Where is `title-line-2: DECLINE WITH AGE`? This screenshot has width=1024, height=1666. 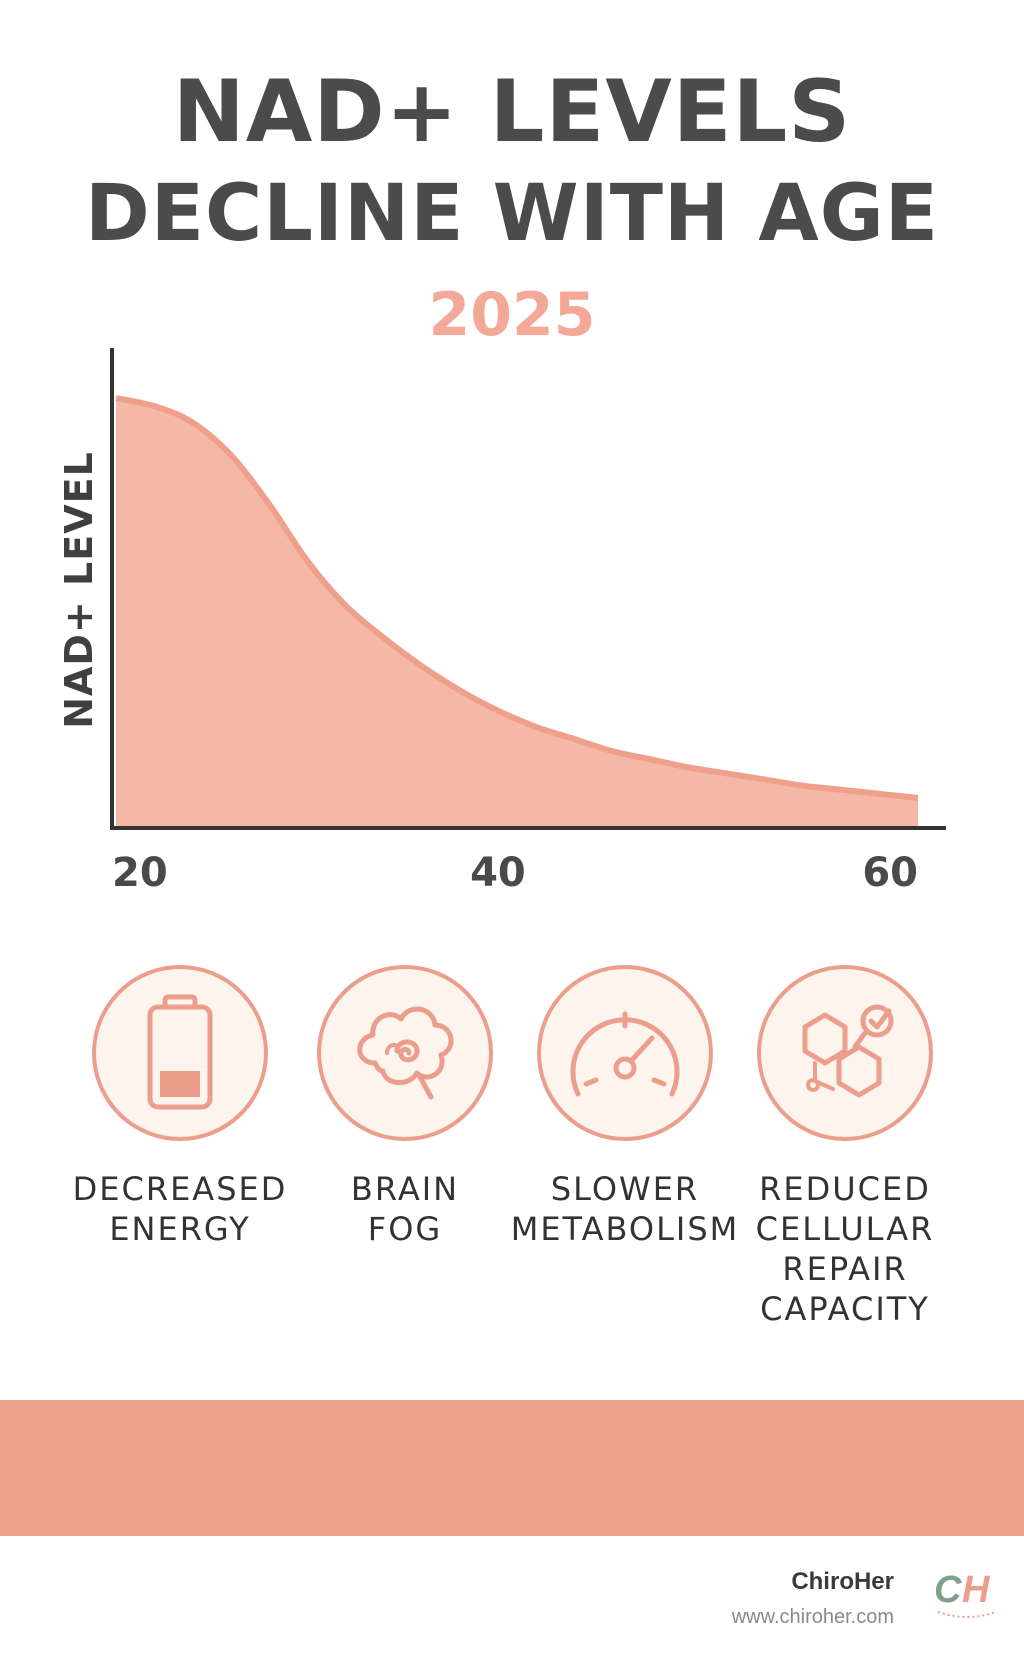 title-line-2: DECLINE WITH AGE is located at coordinates (512, 214).